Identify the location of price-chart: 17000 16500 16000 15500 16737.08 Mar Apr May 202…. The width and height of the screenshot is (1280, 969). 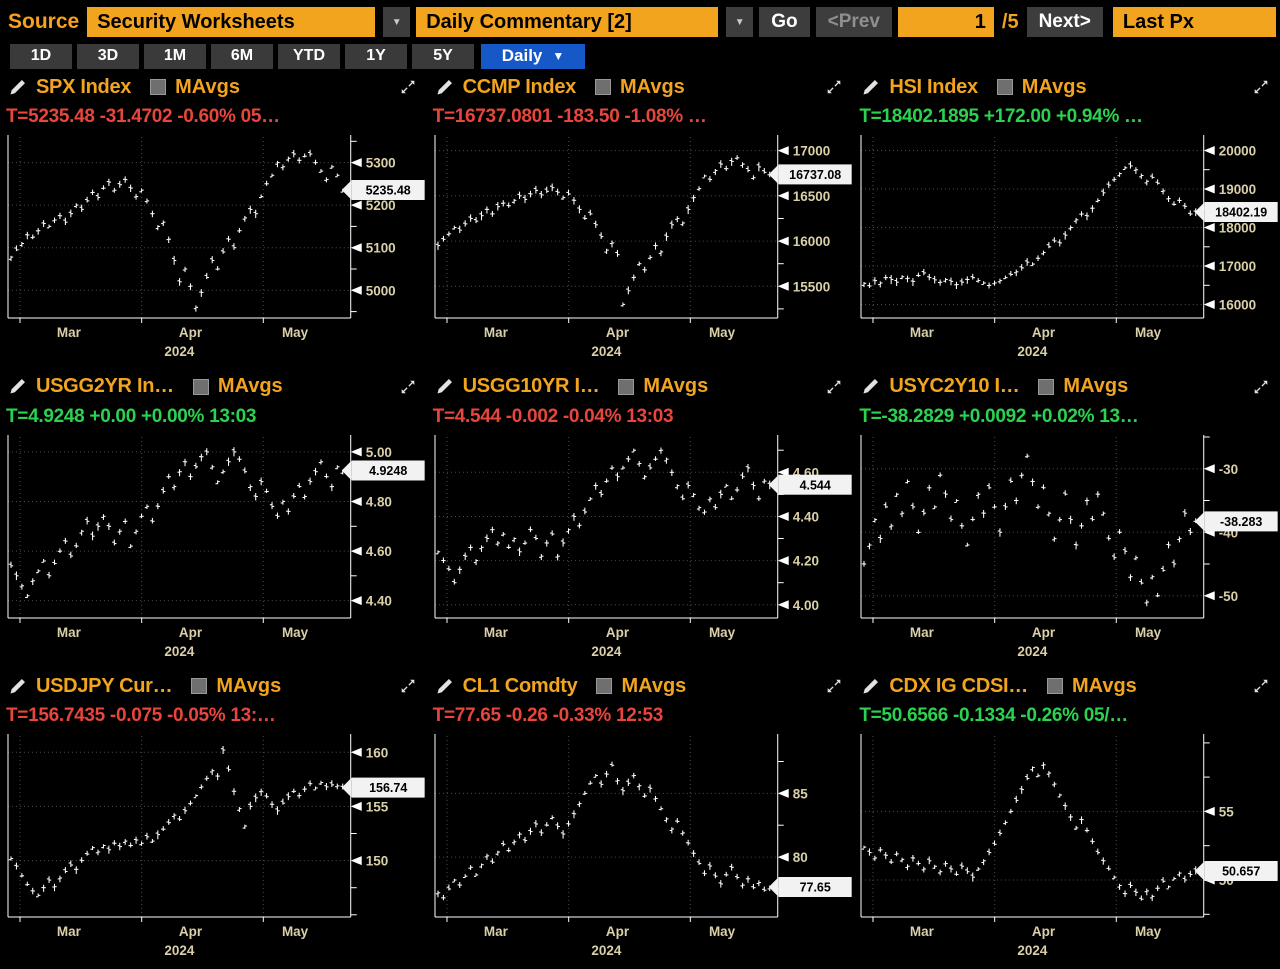
(640, 249).